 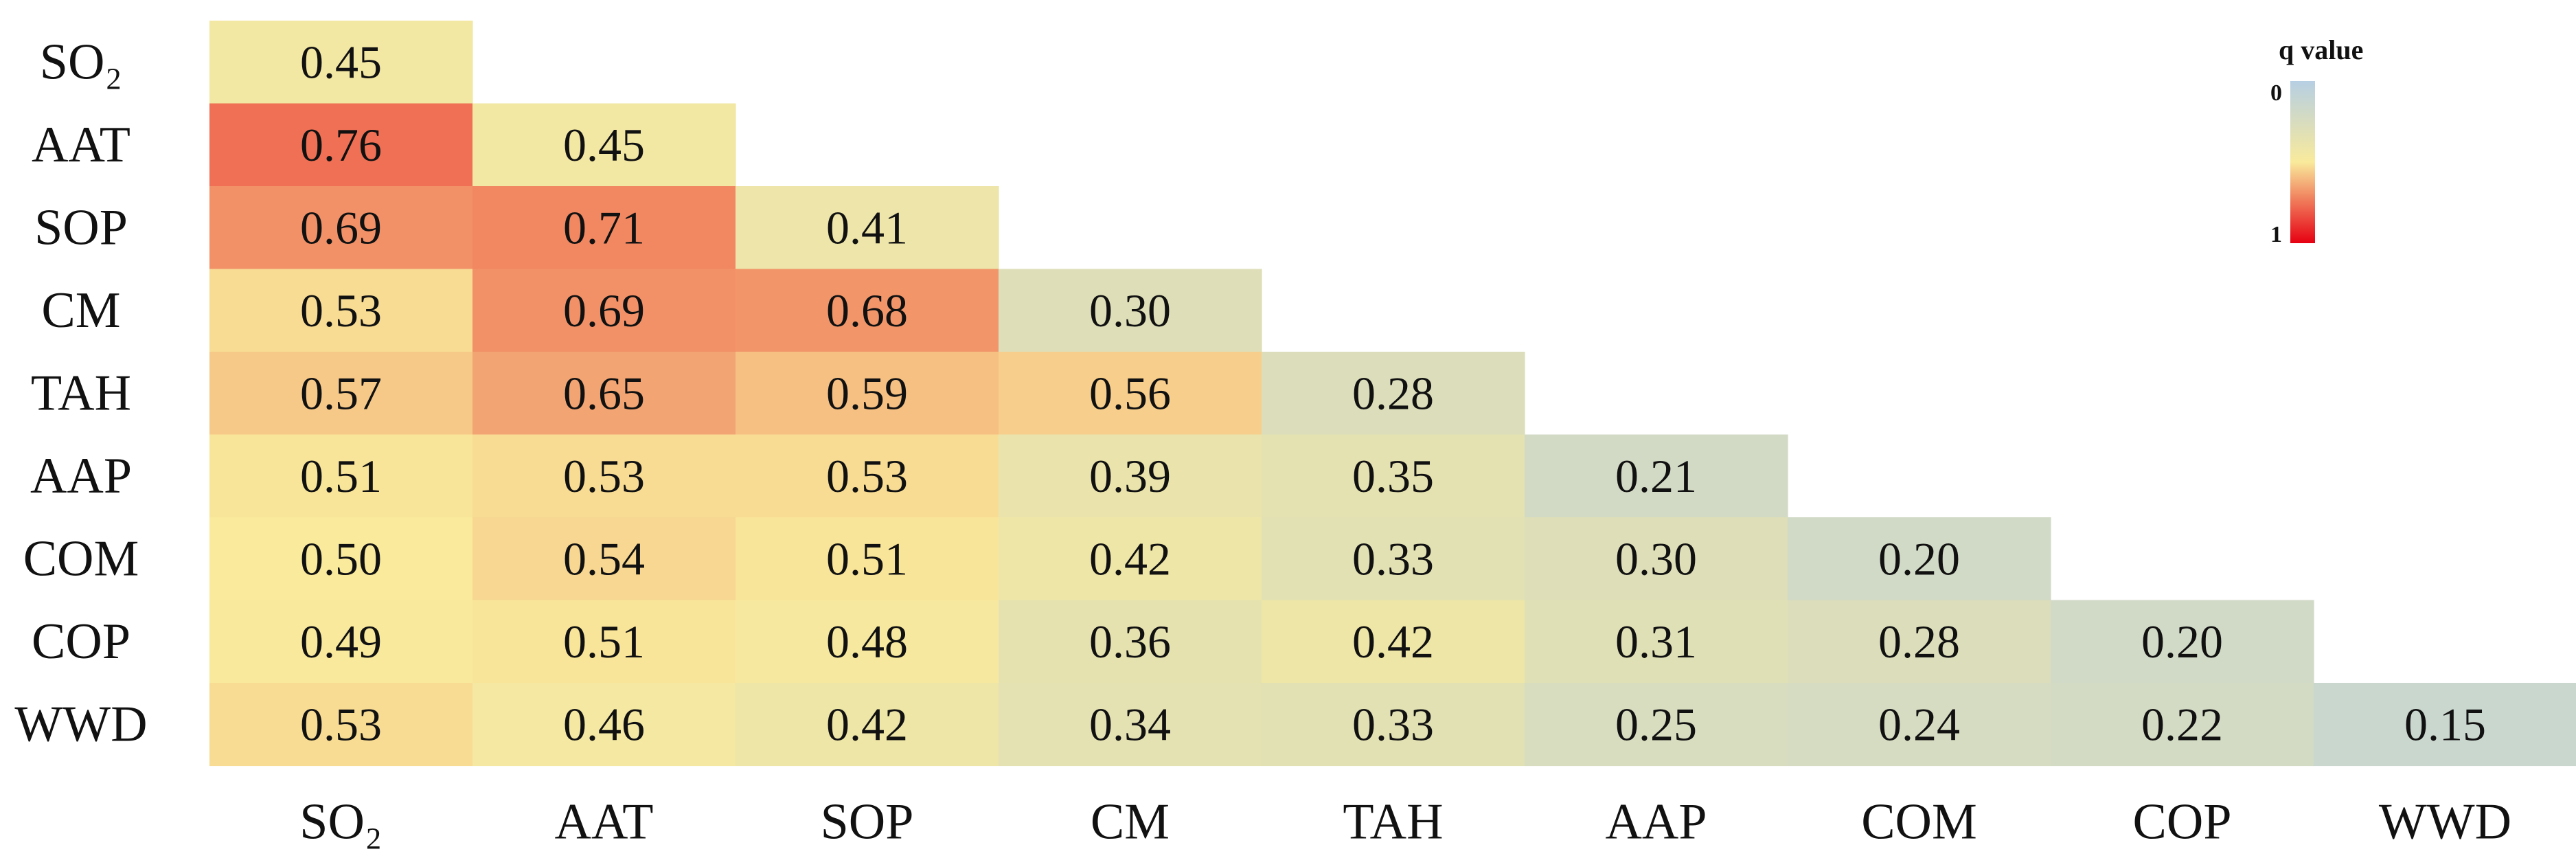 I want to click on cell-value-label: 0.28, so click(x=1919, y=642).